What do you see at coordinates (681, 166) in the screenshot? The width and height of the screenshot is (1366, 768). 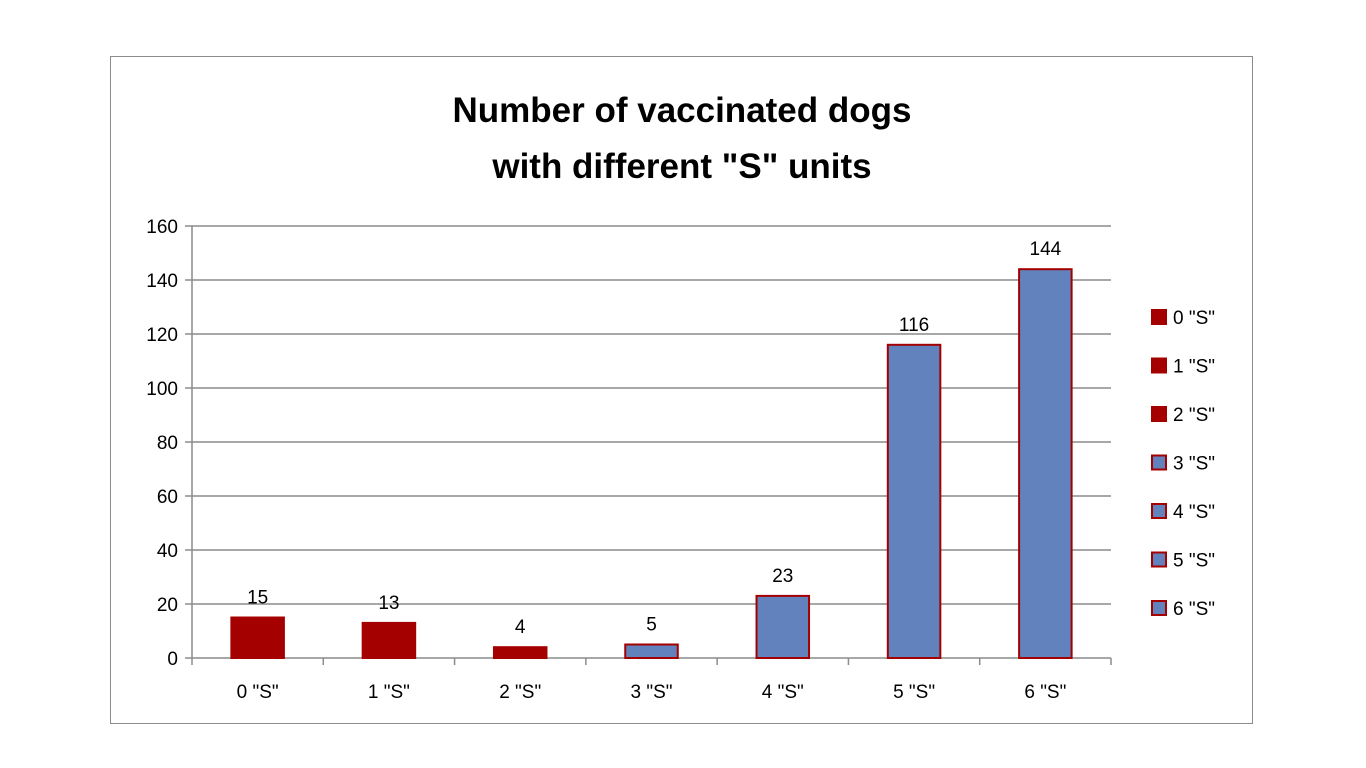 I see `chart-title-line-2: with different "S" units` at bounding box center [681, 166].